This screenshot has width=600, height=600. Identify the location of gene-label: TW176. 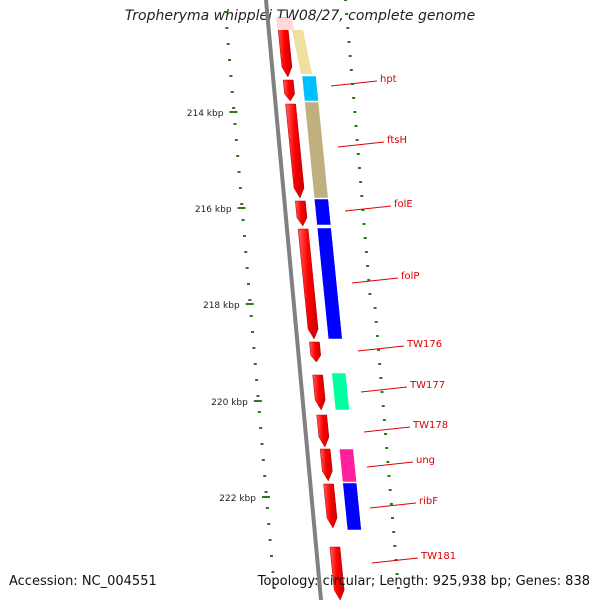
(424, 344).